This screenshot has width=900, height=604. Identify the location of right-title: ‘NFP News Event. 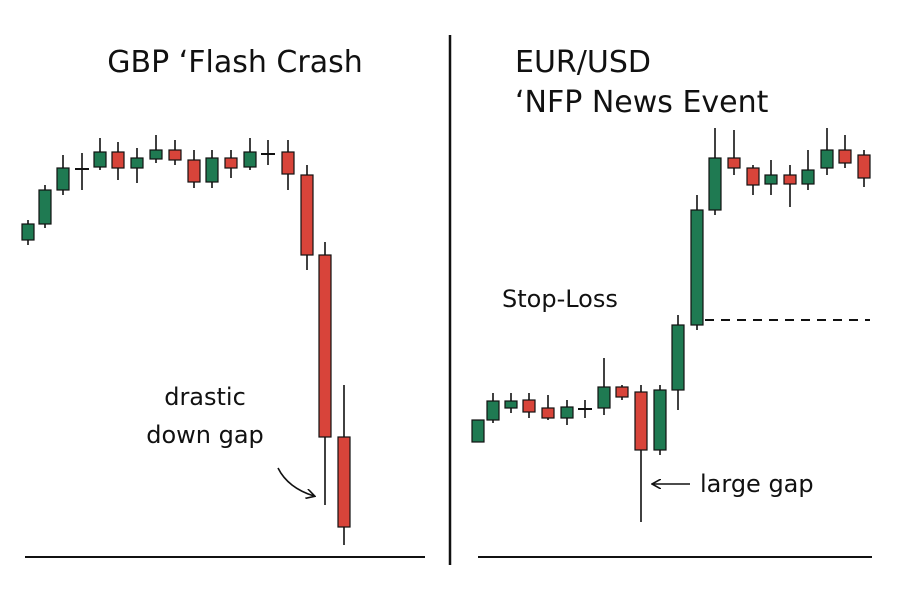
(642, 102).